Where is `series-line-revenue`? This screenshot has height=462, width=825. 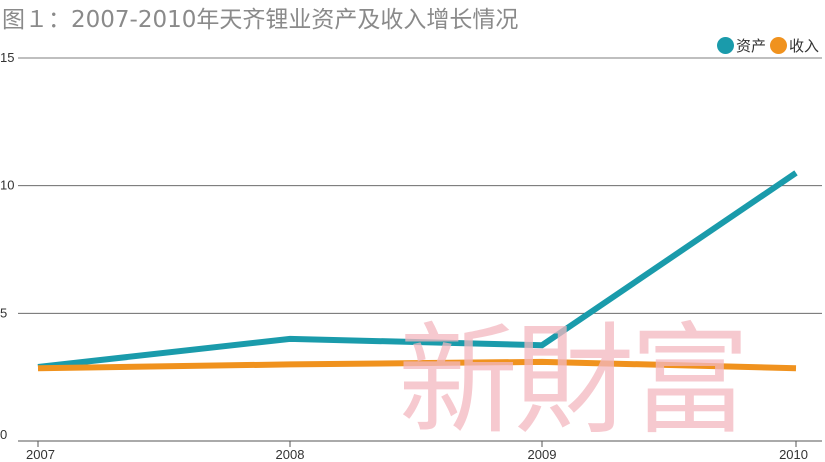 series-line-revenue is located at coordinates (417, 365).